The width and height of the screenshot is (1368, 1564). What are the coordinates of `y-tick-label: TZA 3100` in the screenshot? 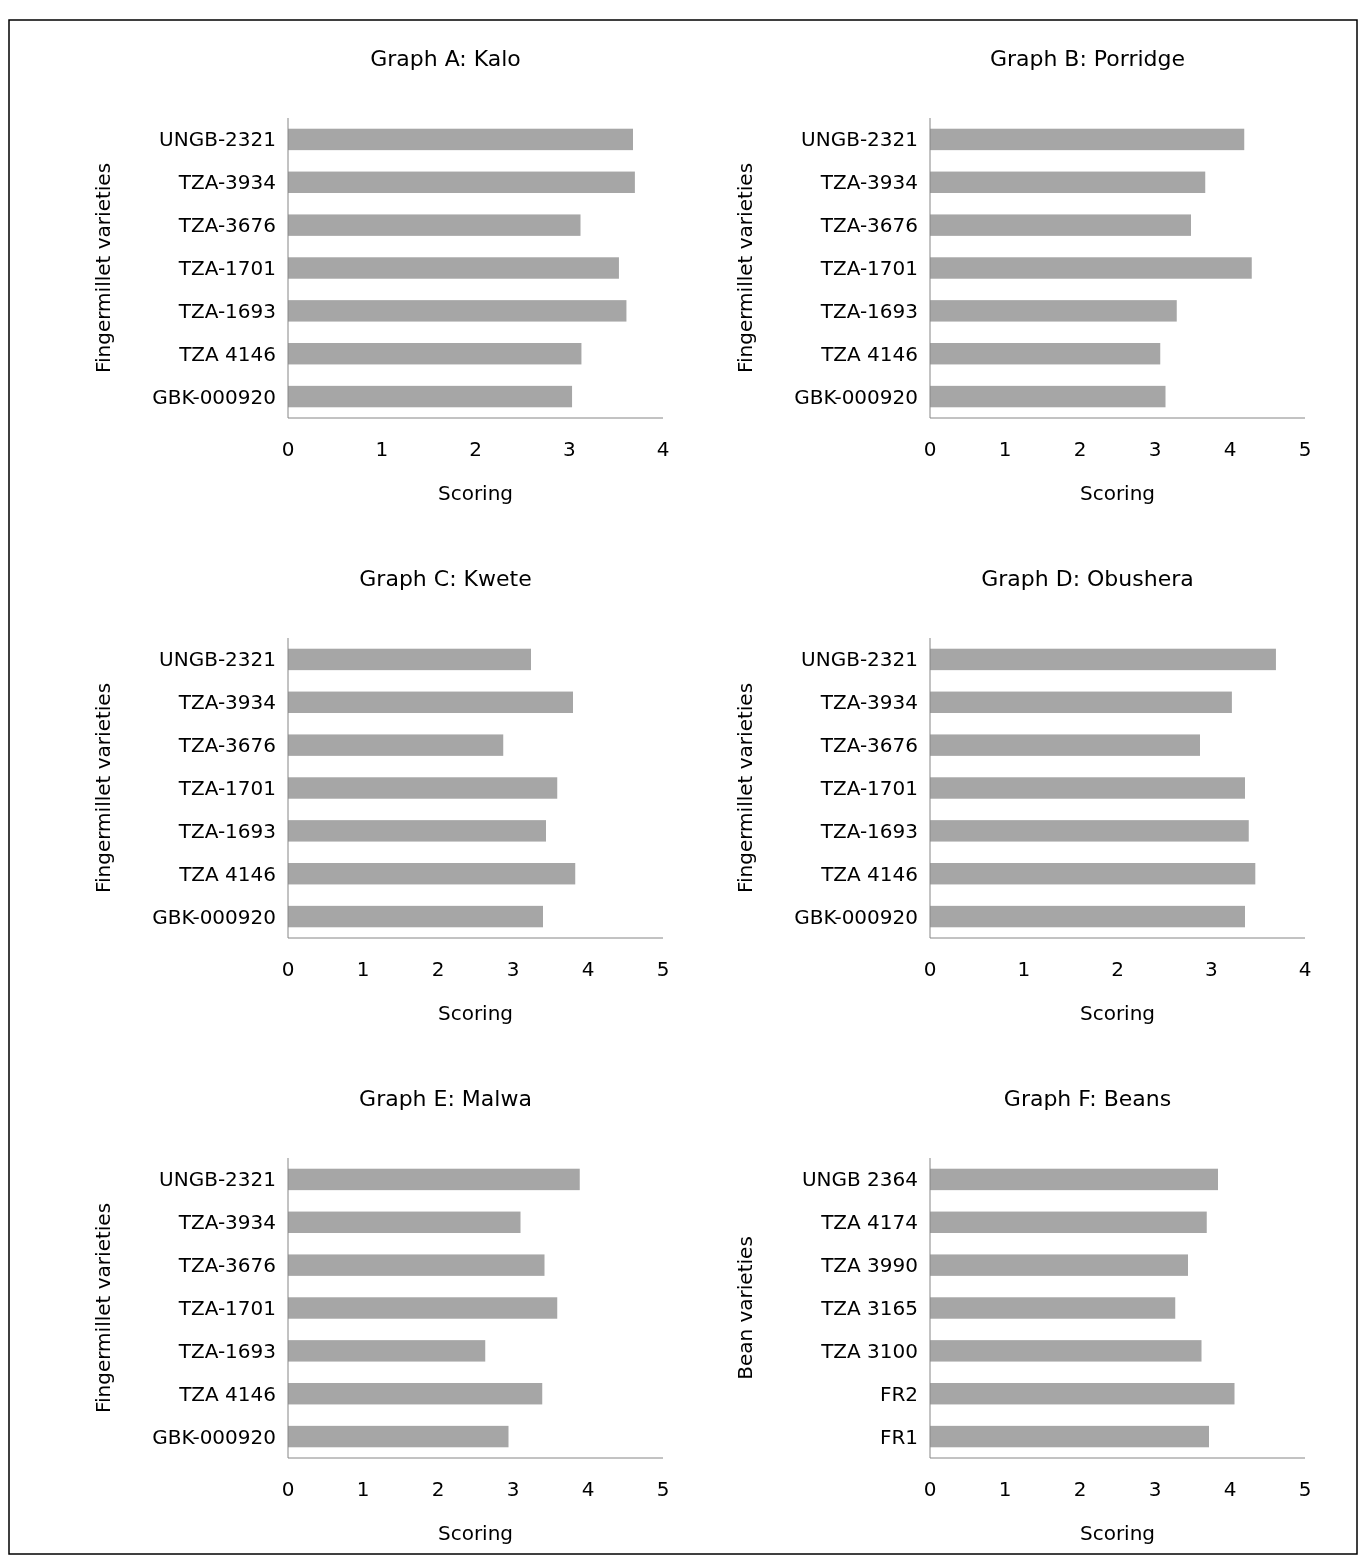 It's located at (869, 1350).